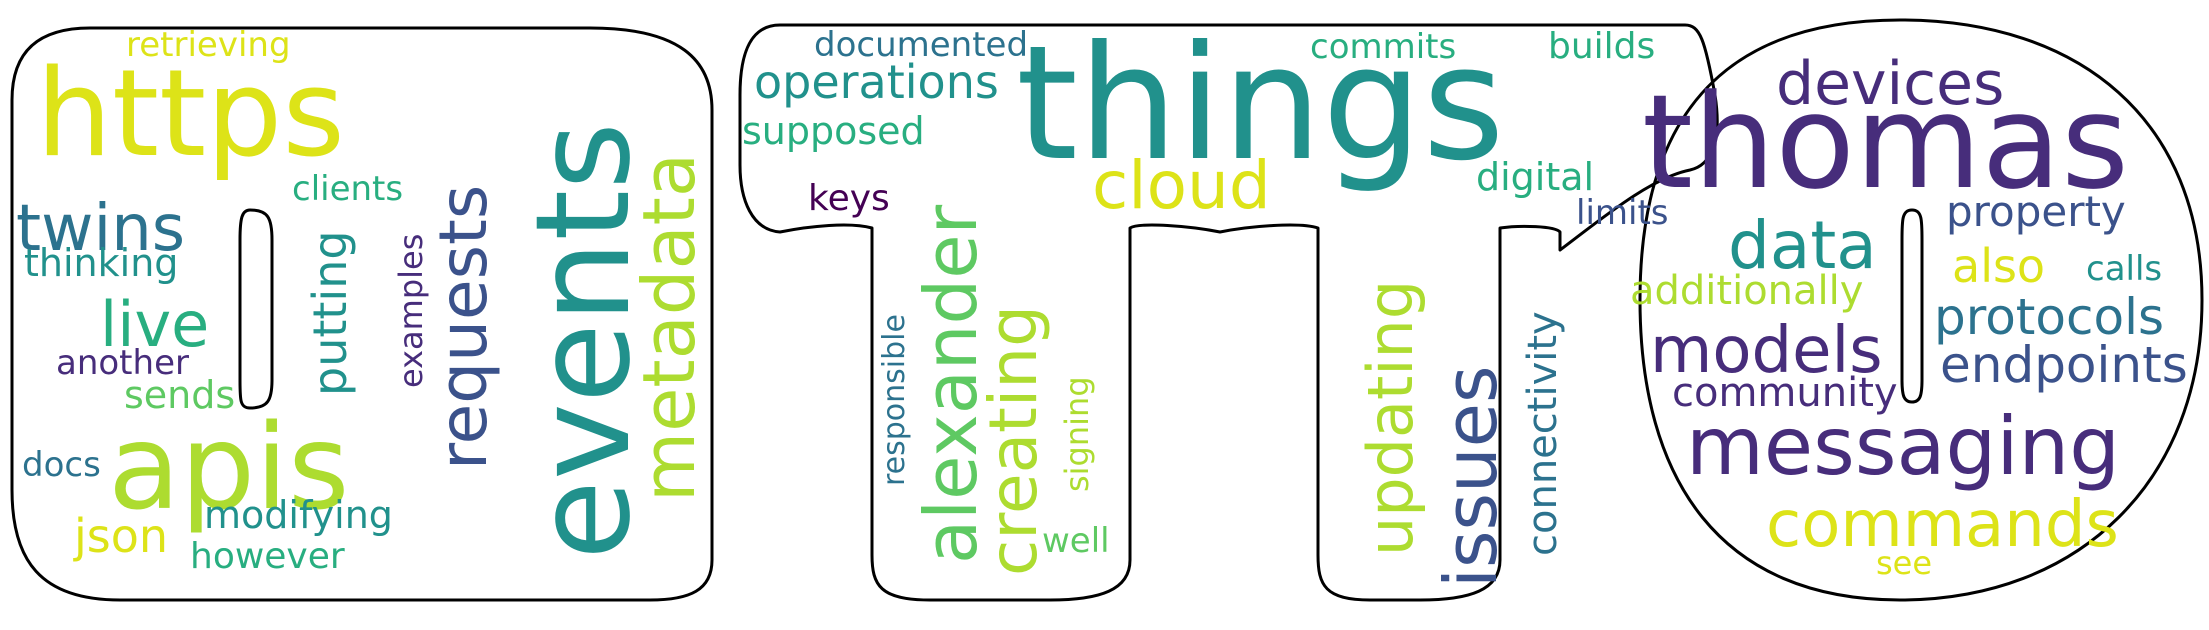 This screenshot has width=2209, height=630. What do you see at coordinates (1890, 84) in the screenshot?
I see `word-devices: devices` at bounding box center [1890, 84].